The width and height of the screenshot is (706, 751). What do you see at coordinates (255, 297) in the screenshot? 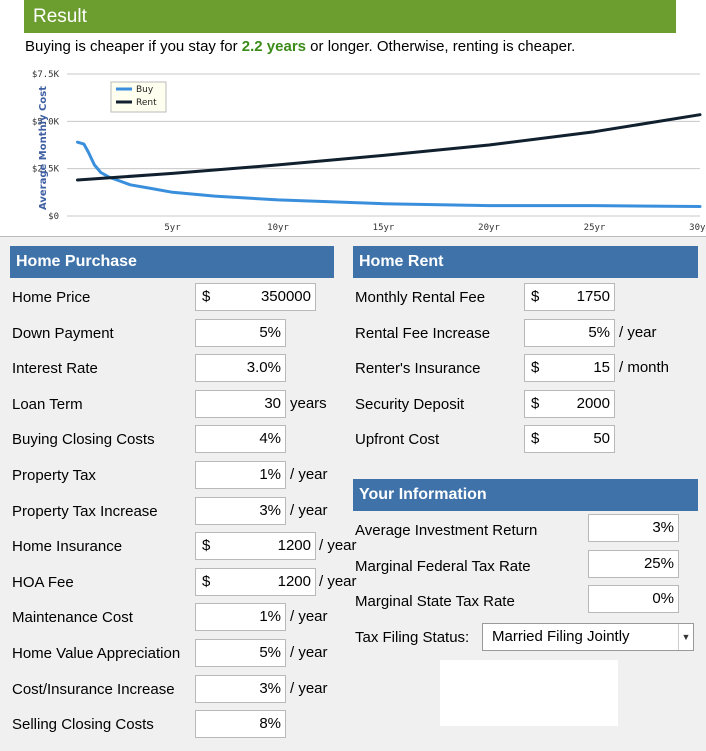
I see `home-price-input: $350000` at bounding box center [255, 297].